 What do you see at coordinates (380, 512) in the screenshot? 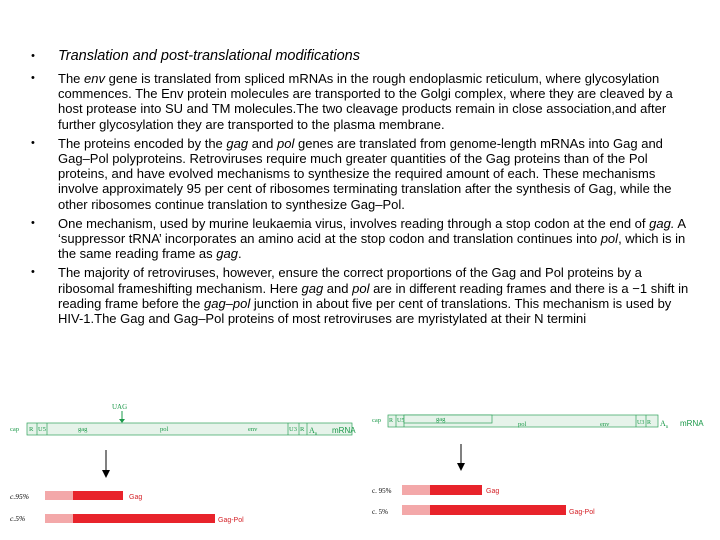
I see `gag-pol-percent-label: c. 5%` at bounding box center [380, 512].